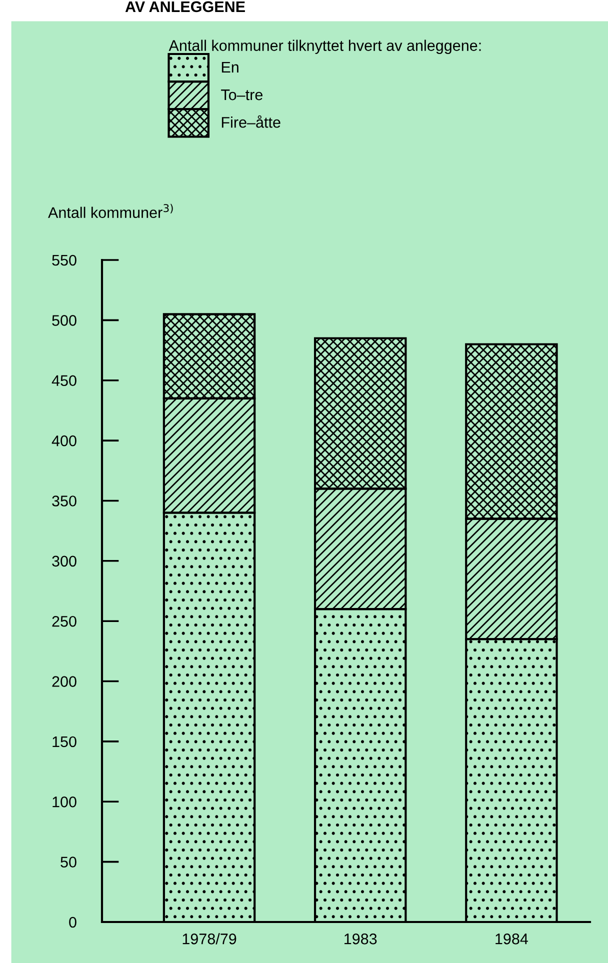 The image size is (608, 963). What do you see at coordinates (64, 440) in the screenshot?
I see `y-tick-label: 400` at bounding box center [64, 440].